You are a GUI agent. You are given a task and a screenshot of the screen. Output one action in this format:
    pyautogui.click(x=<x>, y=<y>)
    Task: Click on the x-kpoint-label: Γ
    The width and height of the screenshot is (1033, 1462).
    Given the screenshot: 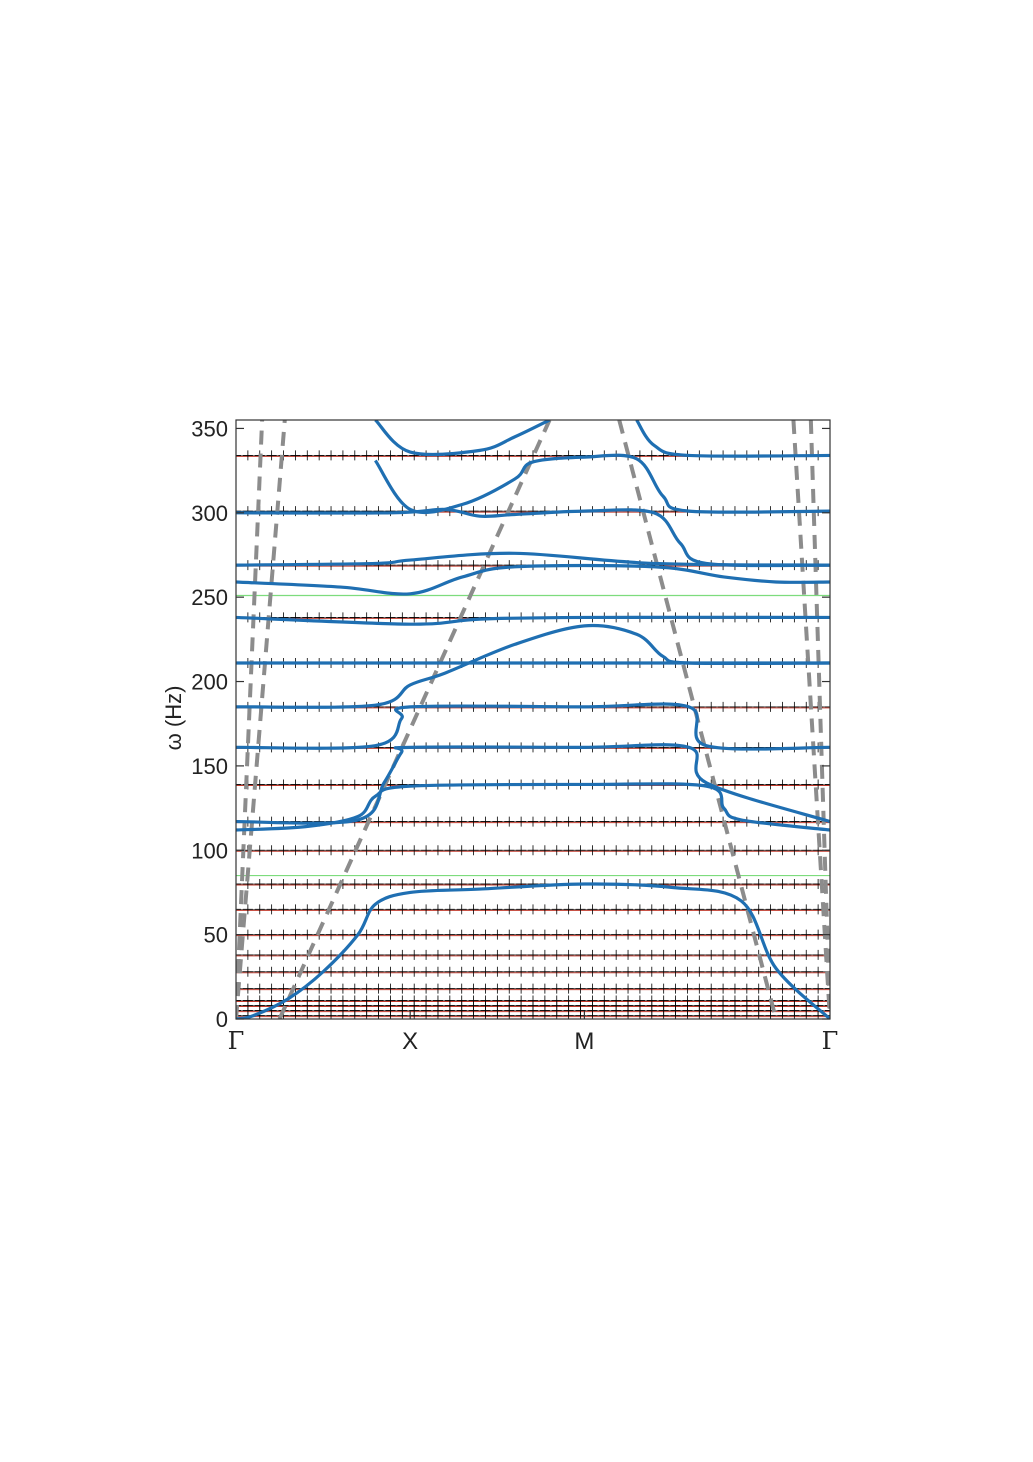 What is the action you would take?
    pyautogui.click(x=236, y=1041)
    